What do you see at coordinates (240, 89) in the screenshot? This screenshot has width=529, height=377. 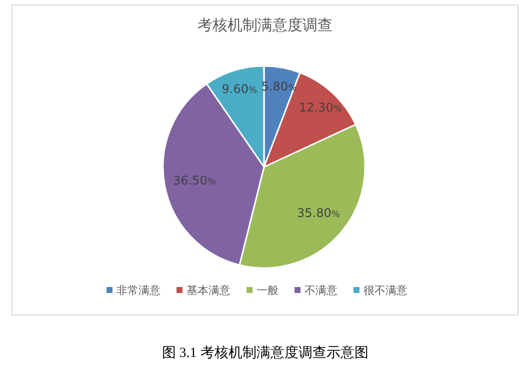 I see `data-label: 9.60%` at bounding box center [240, 89].